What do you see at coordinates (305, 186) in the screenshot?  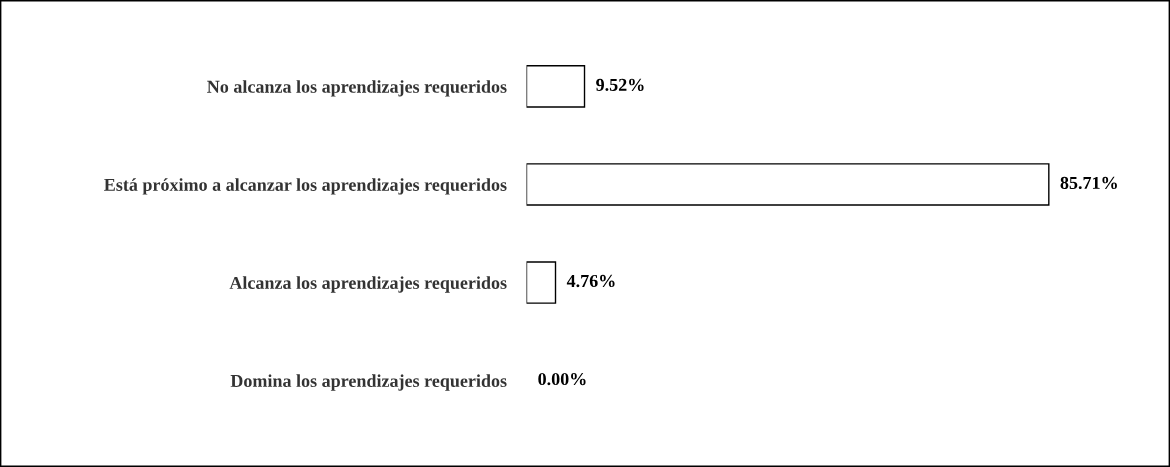 I see `y-tick-label: Está próximo a alcanzar los aprendizajes requeridos` at bounding box center [305, 186].